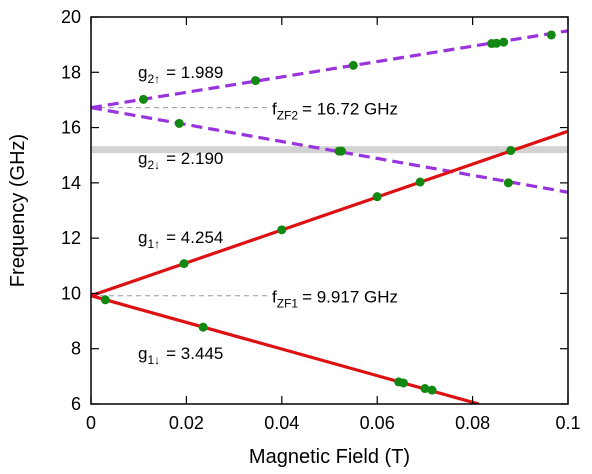  What do you see at coordinates (472, 423) in the screenshot?
I see `x-tick-label: 0.08` at bounding box center [472, 423].